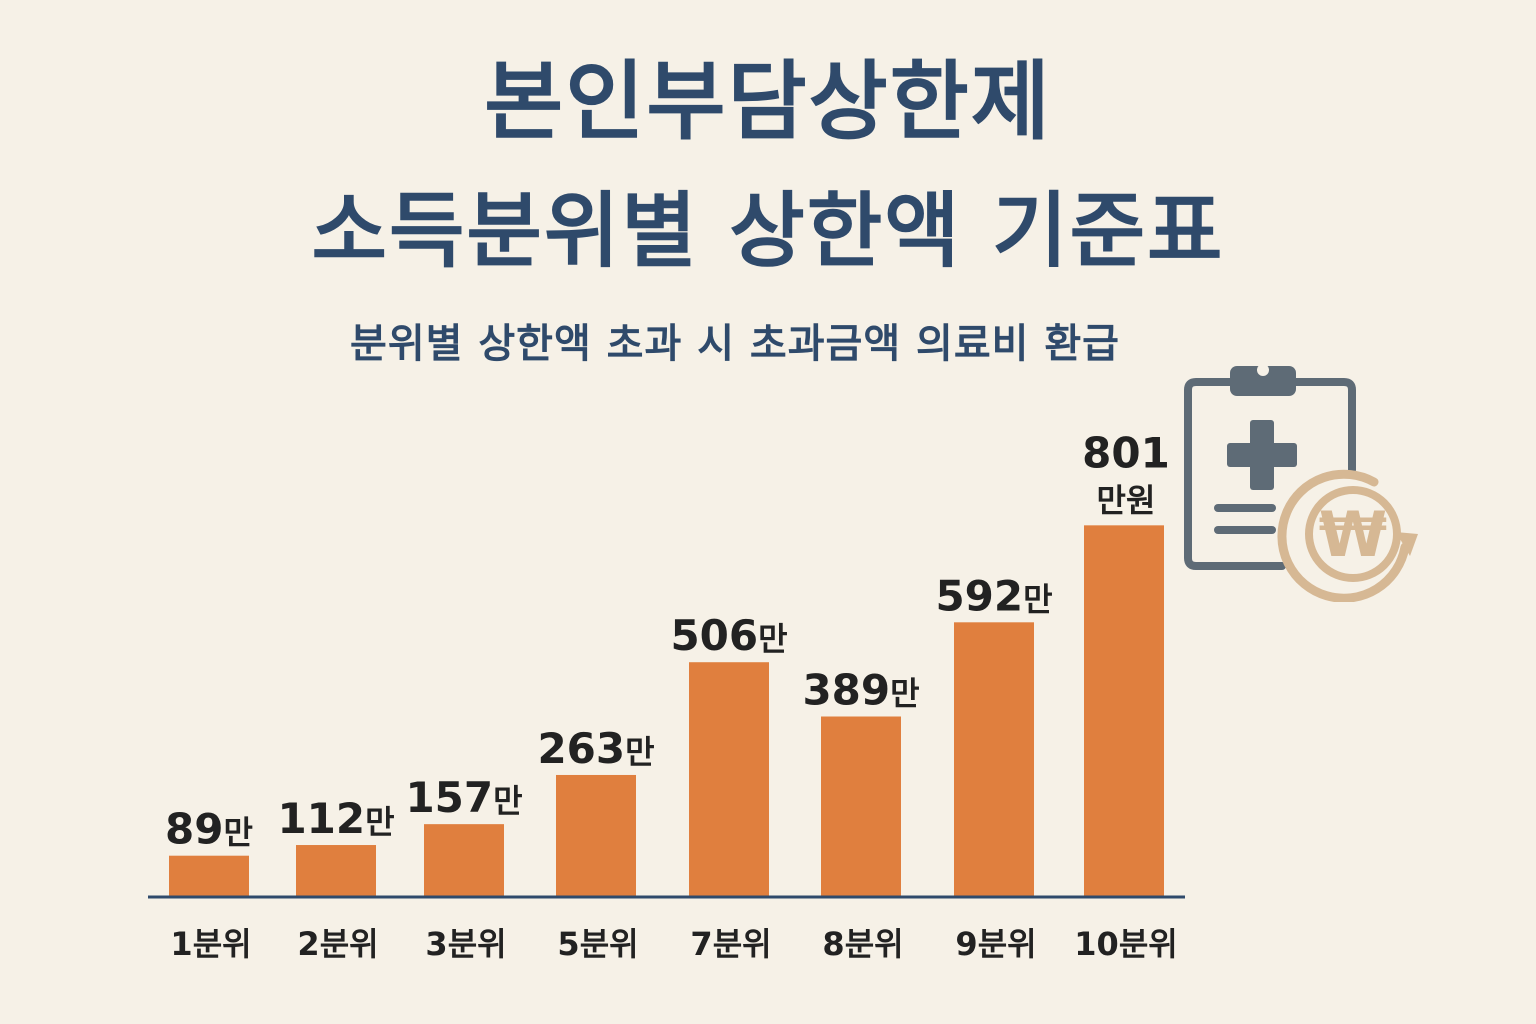 The width and height of the screenshot is (1536, 1024). Describe the element at coordinates (735, 344) in the screenshot. I see `page-subtitle: 분위별 상한액 초과 시 초과금액 의료비 환급` at that location.